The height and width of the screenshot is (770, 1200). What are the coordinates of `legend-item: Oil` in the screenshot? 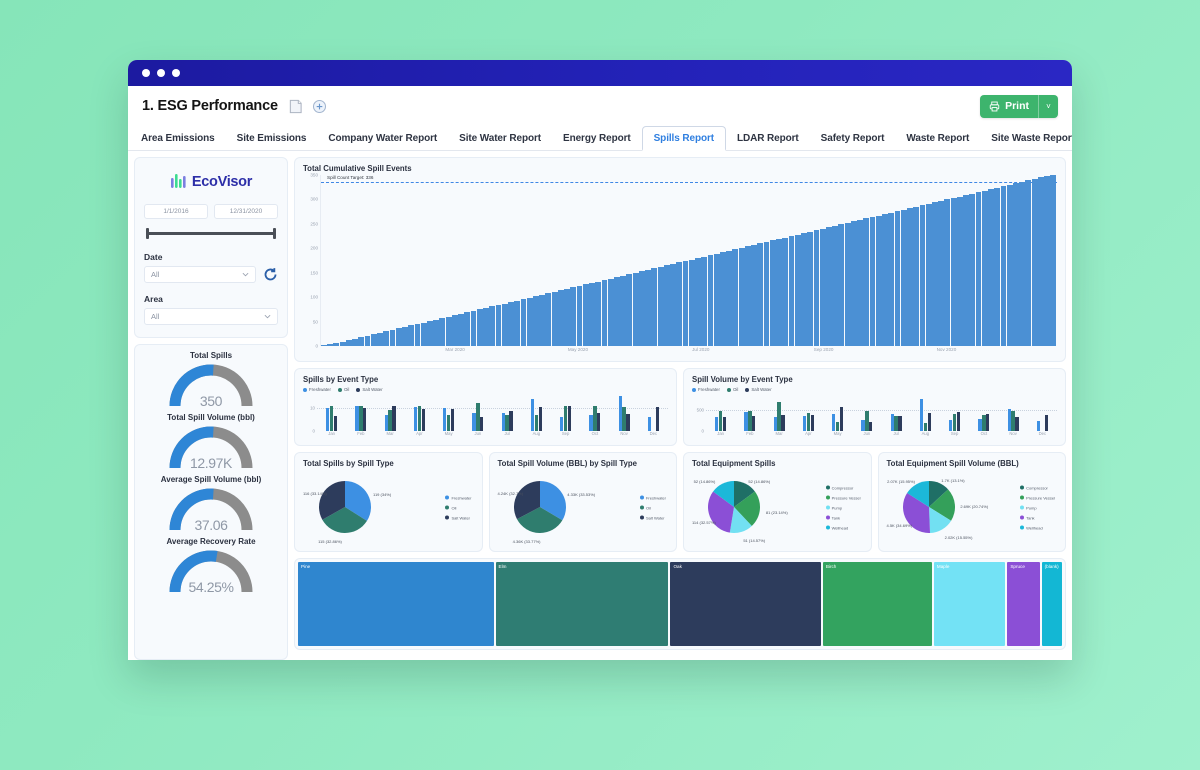 It's located at (458, 507).